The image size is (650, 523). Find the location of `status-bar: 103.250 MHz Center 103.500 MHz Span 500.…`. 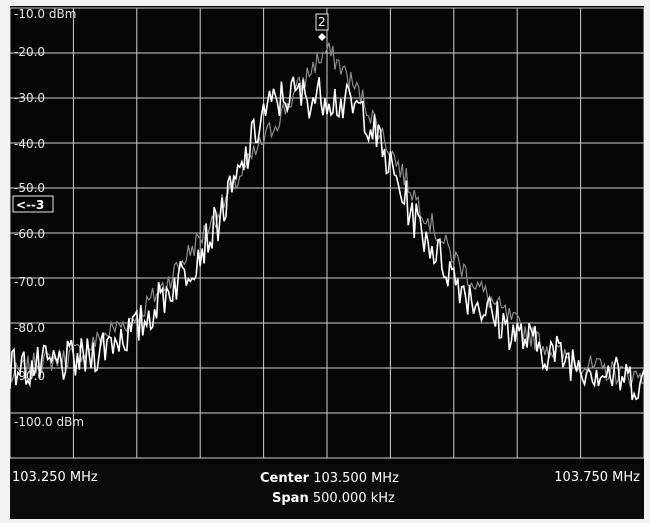

status-bar: 103.250 MHz Center 103.500 MHz Span 500.… is located at coordinates (327, 491).